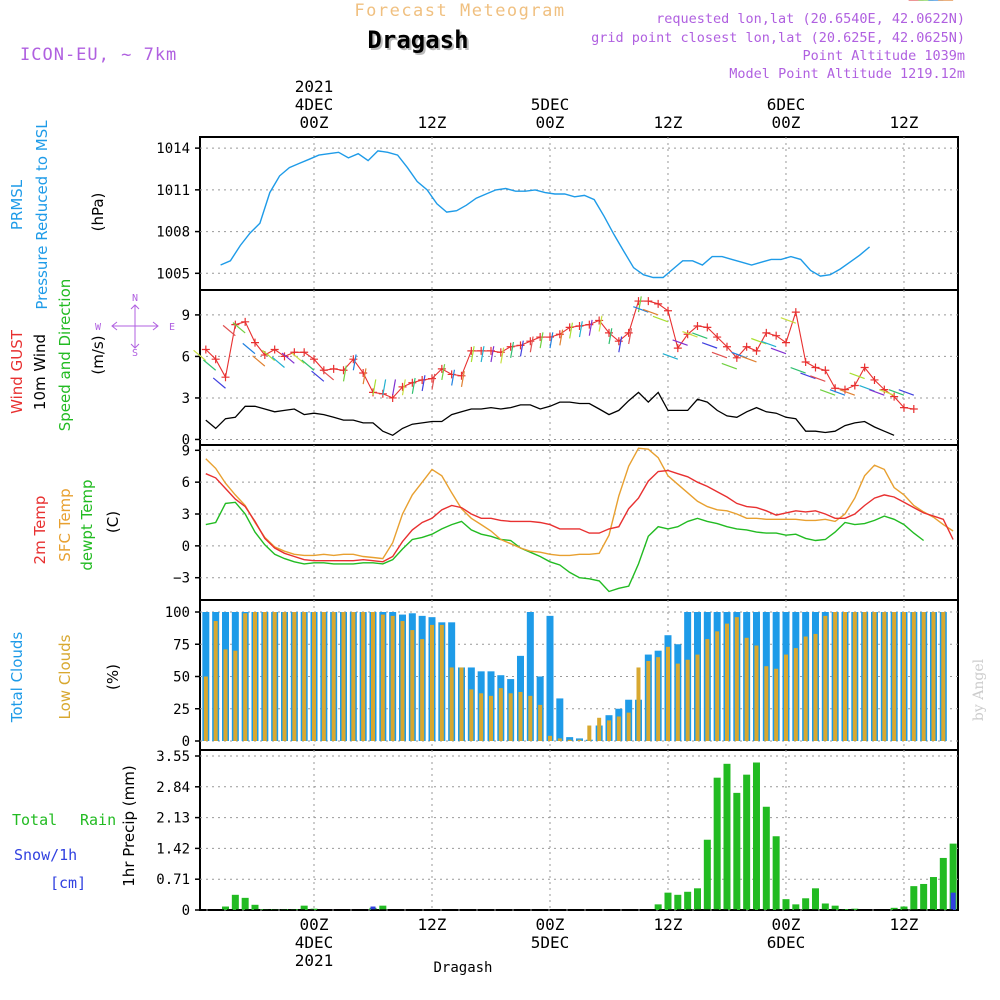  Describe the element at coordinates (462, 968) in the screenshot. I see `bottom-location-label: Dragash` at that location.